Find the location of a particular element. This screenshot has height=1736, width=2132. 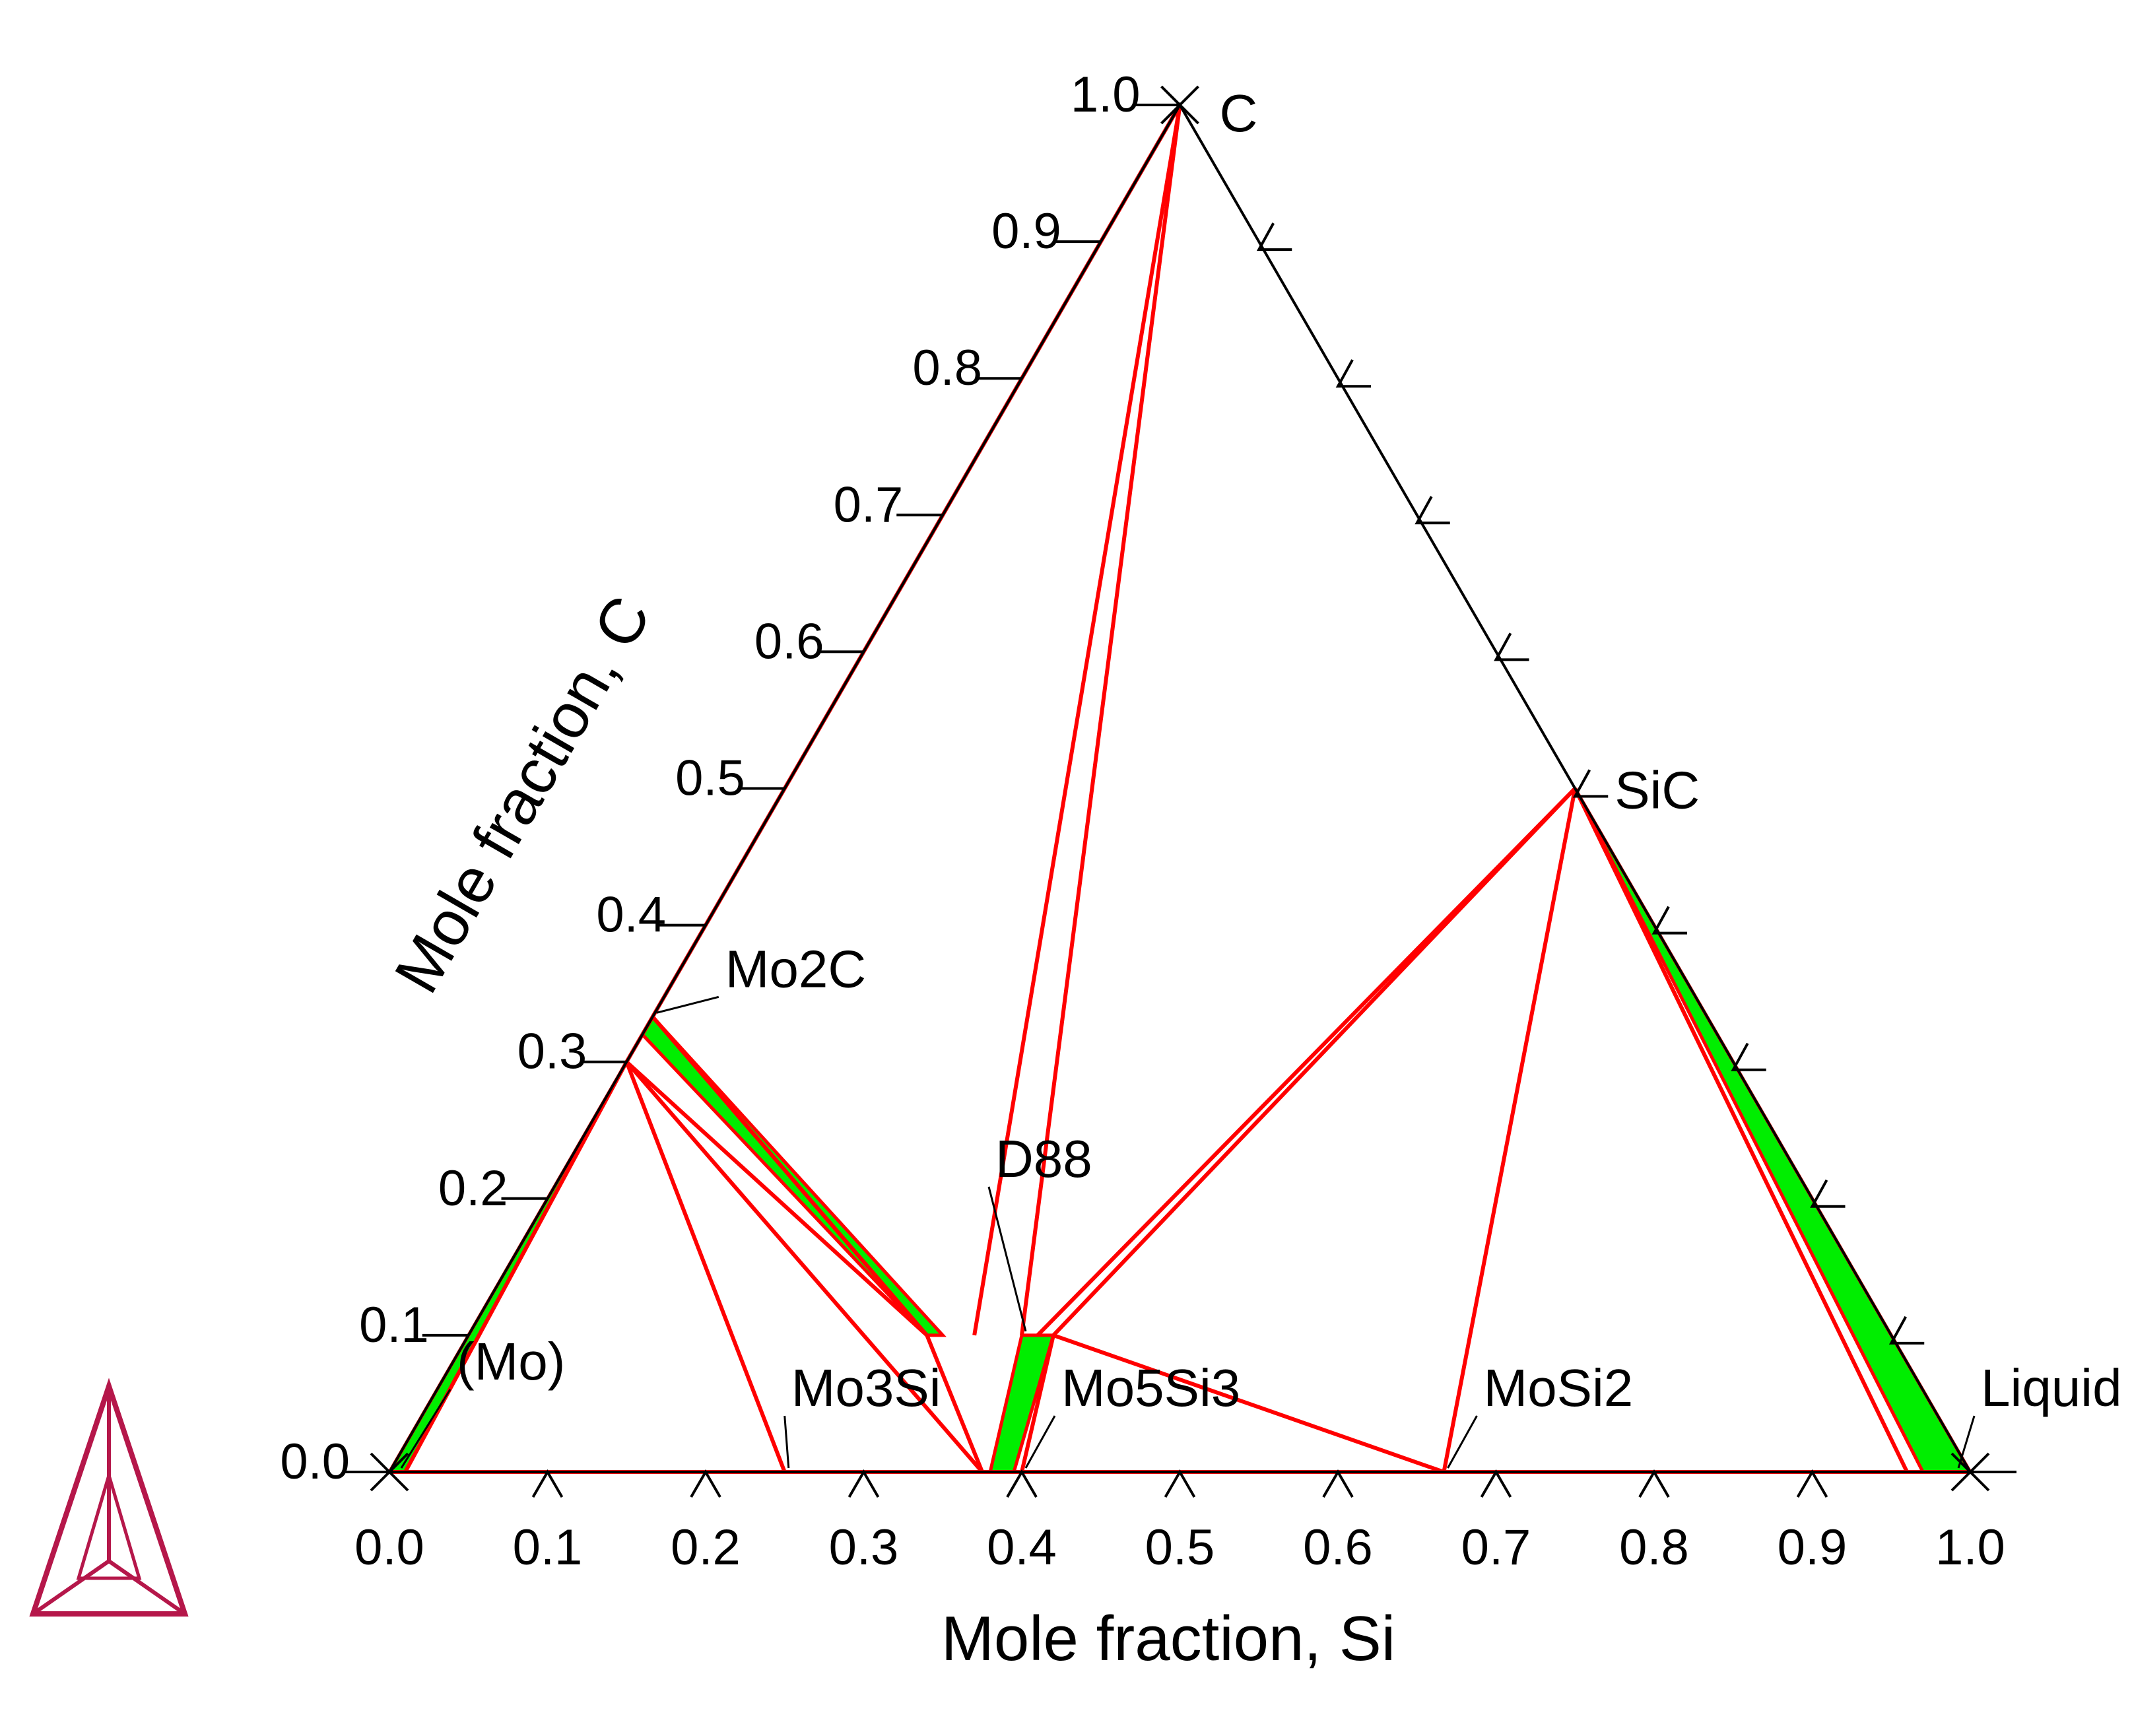

y-tick-label-2: 0.2 is located at coordinates (473, 1188).